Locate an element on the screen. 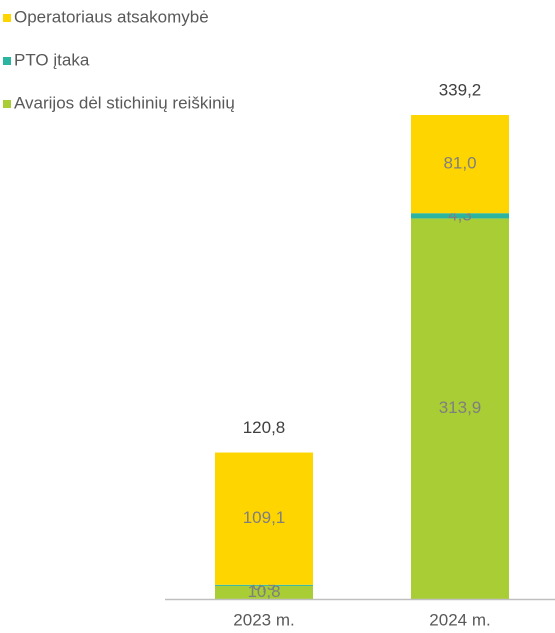 The image size is (555, 633). value-label: 10,8 is located at coordinates (263, 591).